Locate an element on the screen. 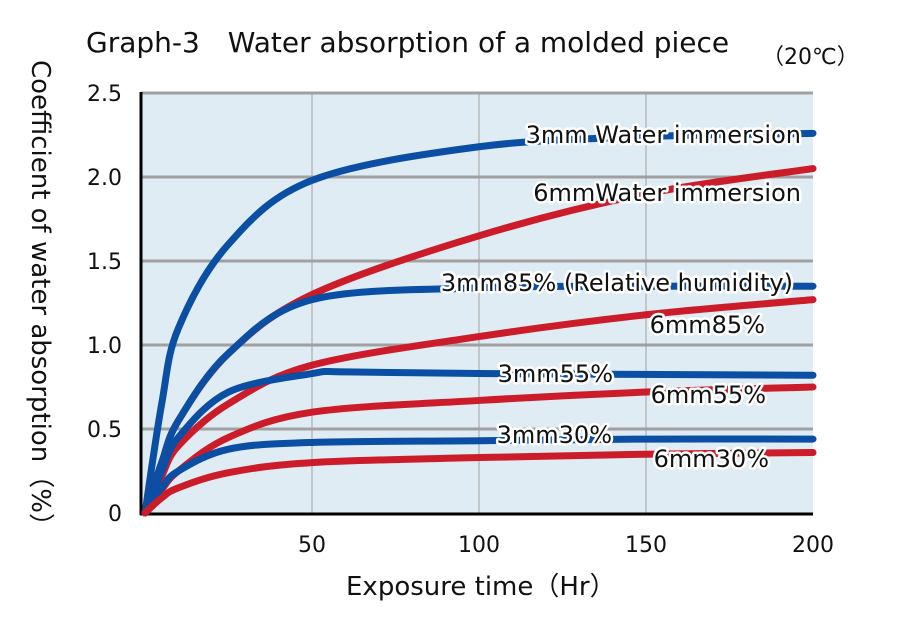 The height and width of the screenshot is (639, 901). series-label: 3mm Water immersion is located at coordinates (663, 135).